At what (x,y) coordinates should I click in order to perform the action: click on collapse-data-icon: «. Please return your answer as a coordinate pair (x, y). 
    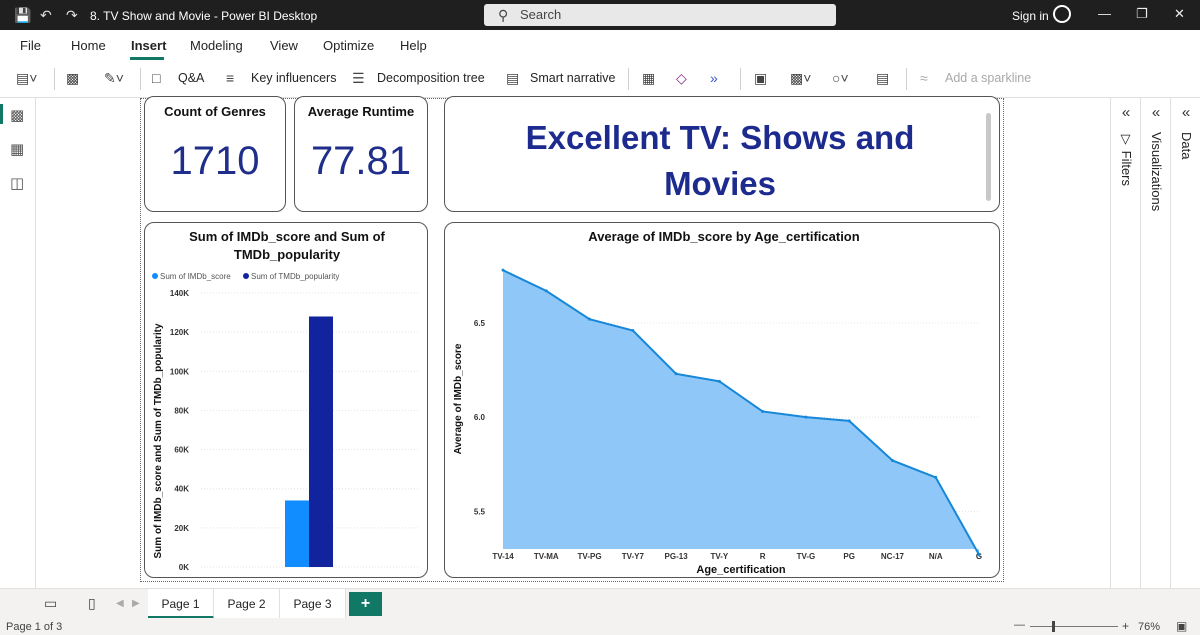
    Looking at the image, I should click on (1186, 112).